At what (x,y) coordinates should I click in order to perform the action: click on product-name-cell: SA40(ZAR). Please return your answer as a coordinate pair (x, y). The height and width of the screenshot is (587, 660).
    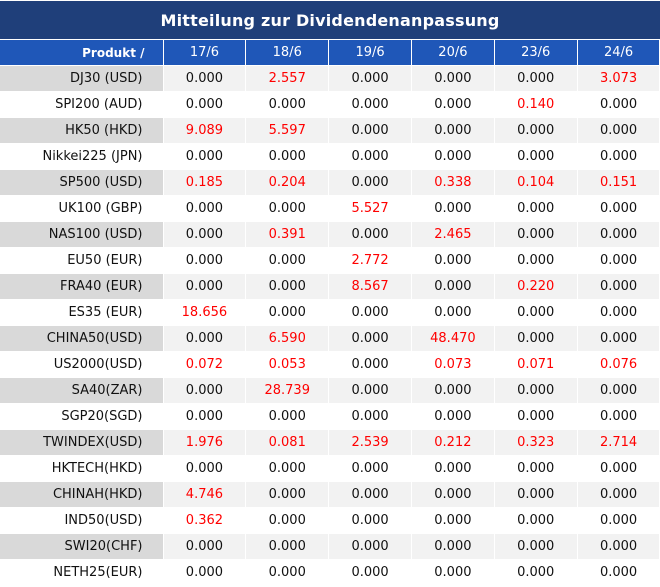
    Looking at the image, I should click on (82, 390).